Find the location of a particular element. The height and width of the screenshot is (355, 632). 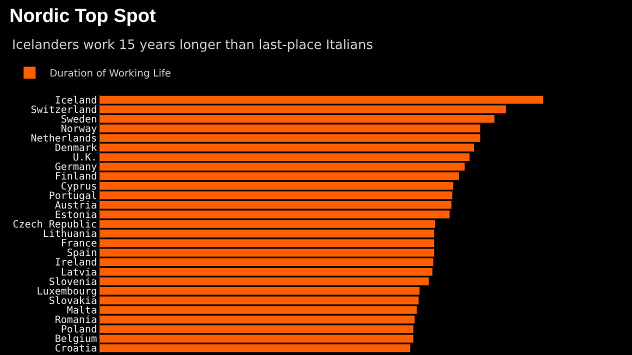

y-tick-label: Belgium is located at coordinates (75, 340).